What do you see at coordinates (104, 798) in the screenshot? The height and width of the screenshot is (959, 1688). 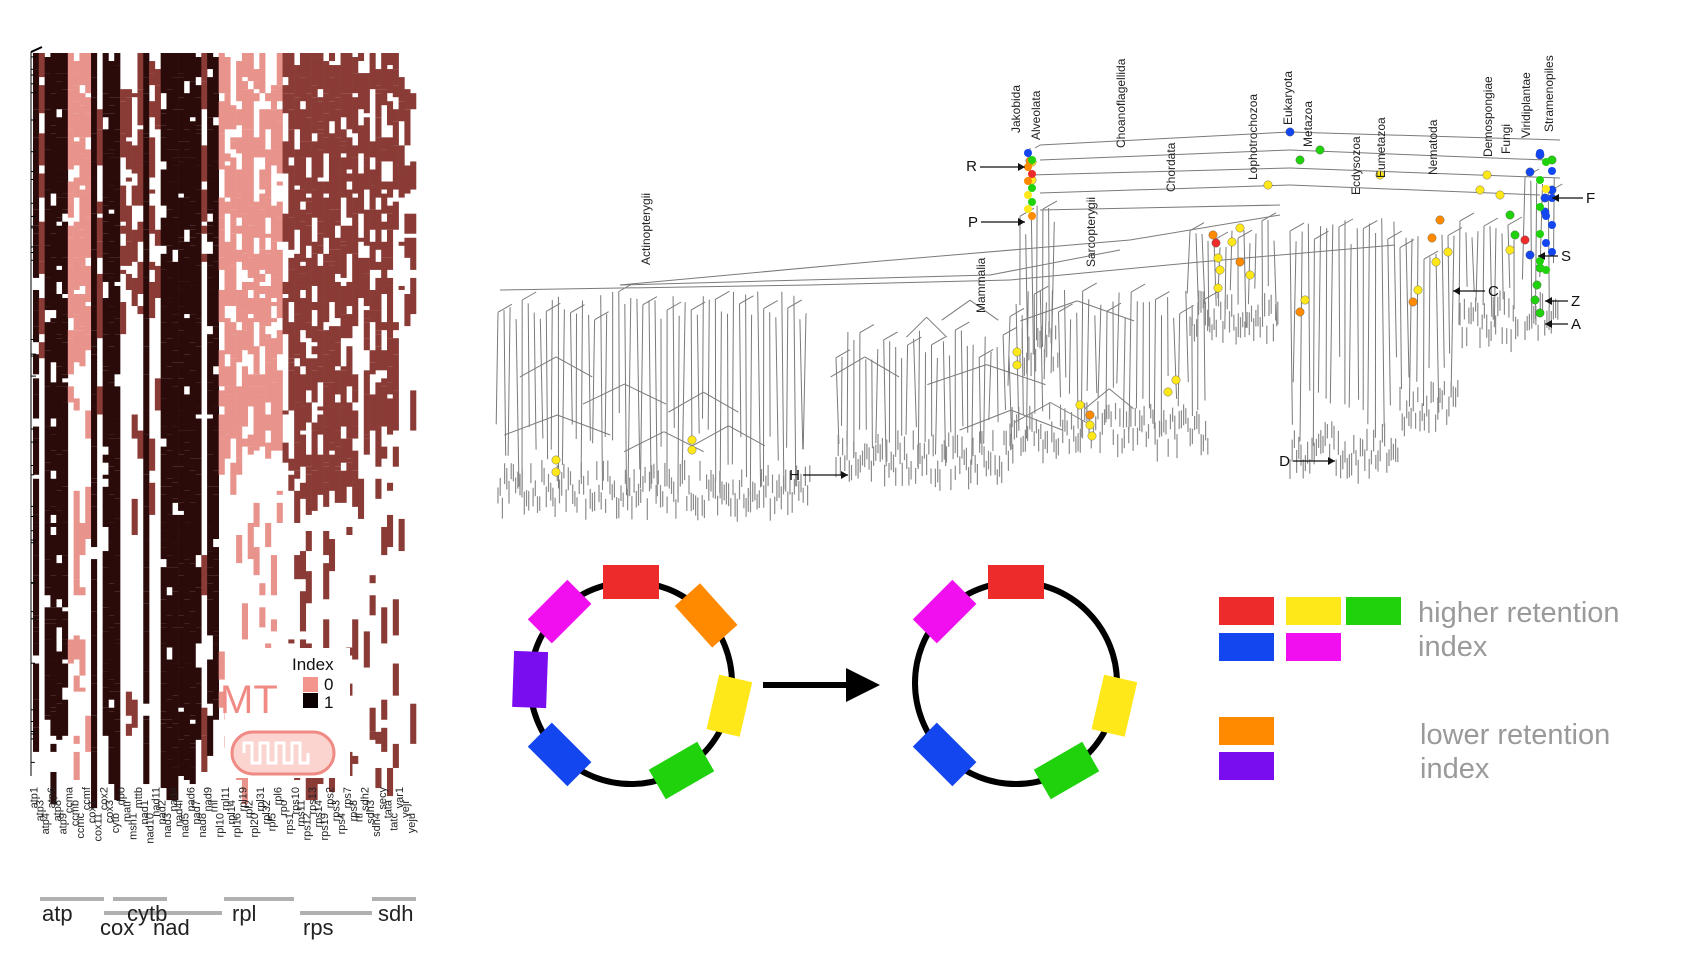 I see `gene-label: cox2` at bounding box center [104, 798].